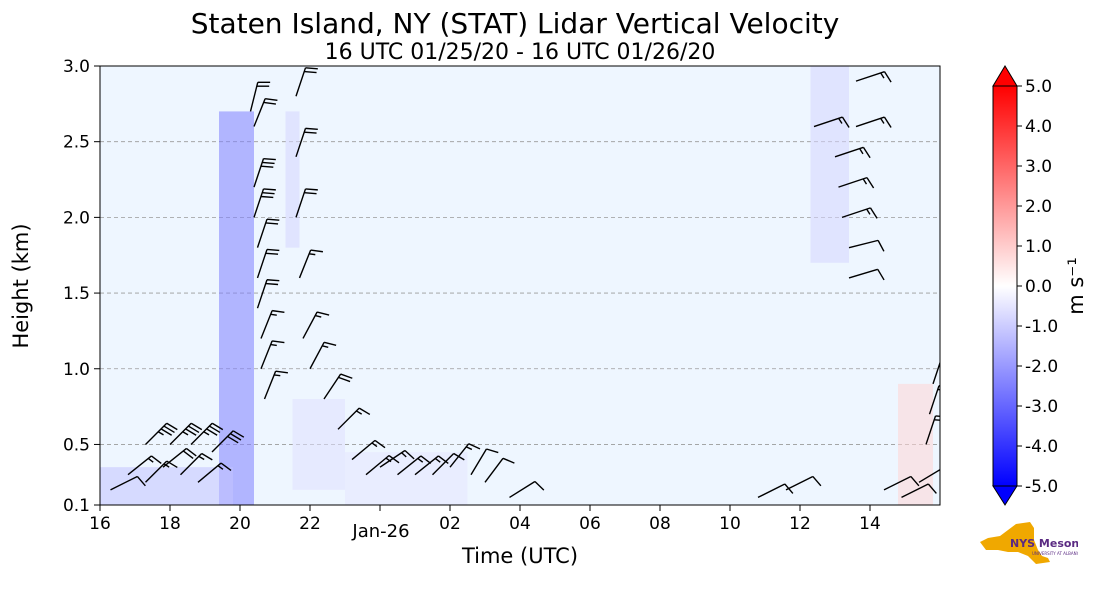 This screenshot has height=600, width=1101. Describe the element at coordinates (1076, 286) in the screenshot. I see `colorbar-label: m s⁻¹` at that location.